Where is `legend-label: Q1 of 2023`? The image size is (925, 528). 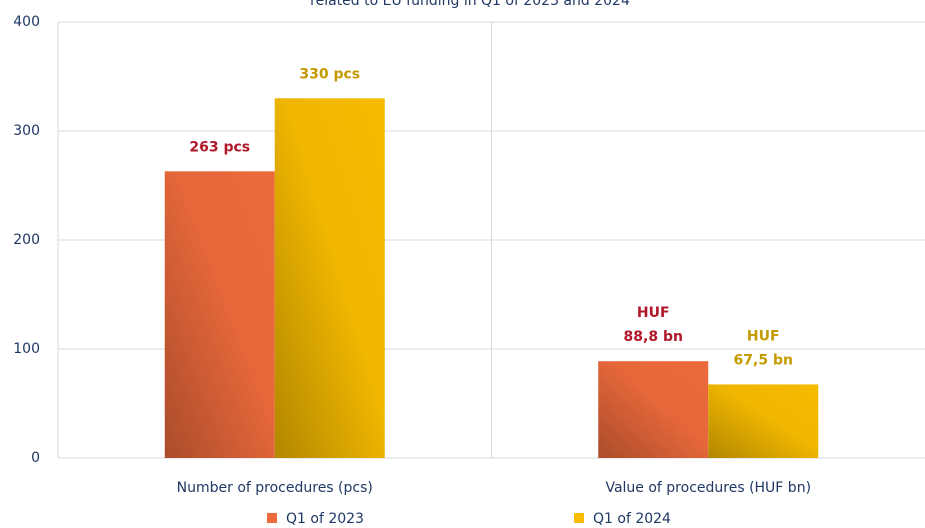
legend-label: Q1 of 2023 is located at coordinates (325, 519).